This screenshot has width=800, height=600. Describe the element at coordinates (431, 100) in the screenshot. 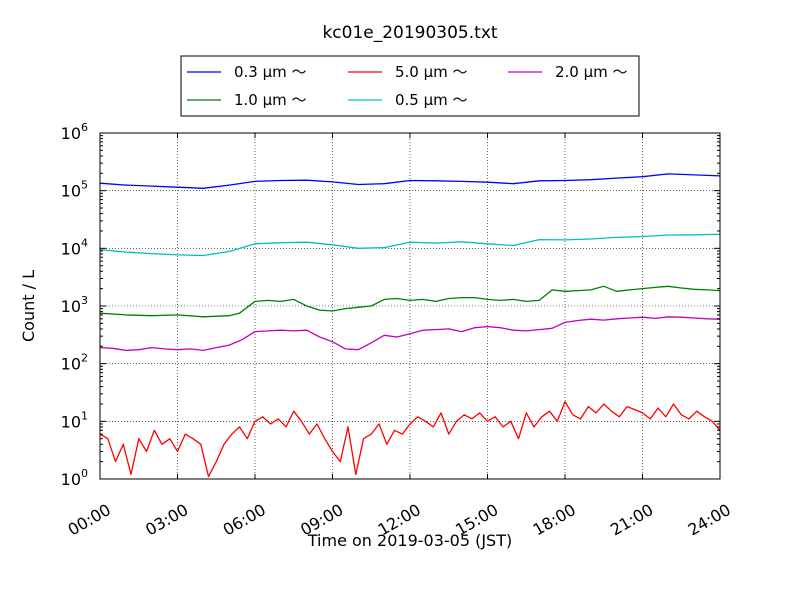

I see `legend-label: 0.5 μm ～` at that location.